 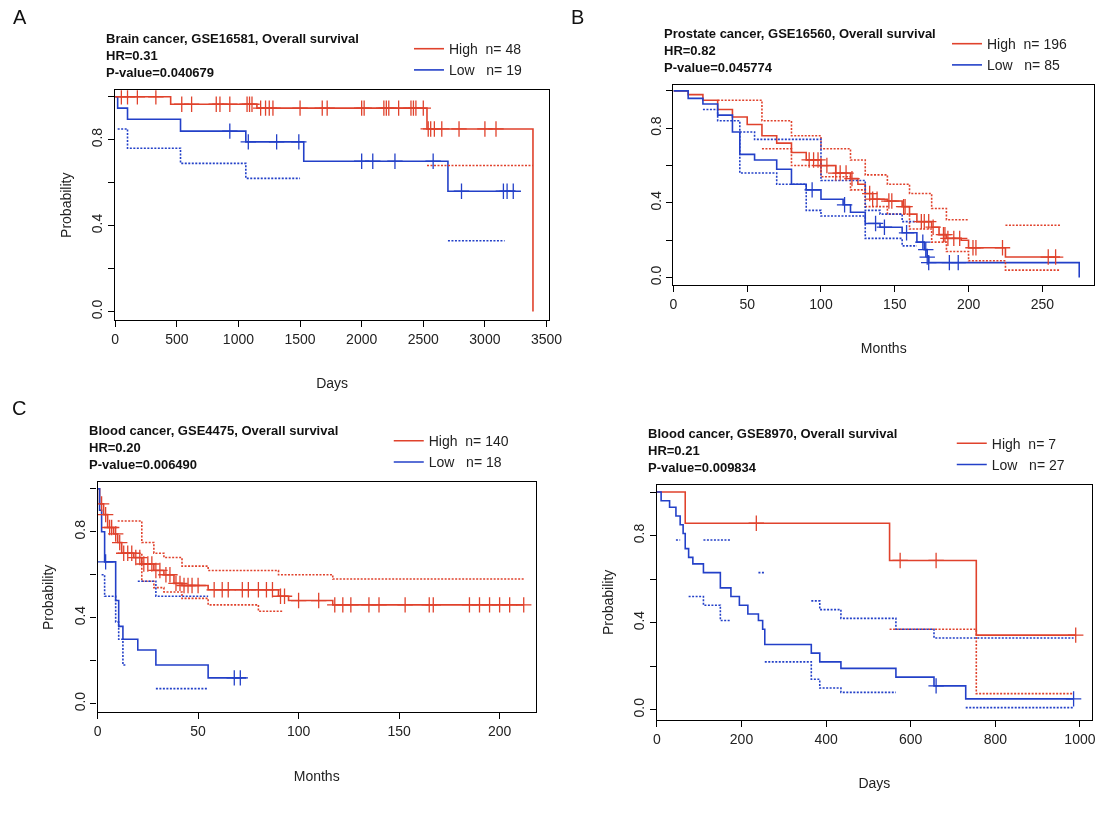 What do you see at coordinates (160, 63) in the screenshot?
I see `chart-subtitle: HR=0.31 P-value=0.040679` at bounding box center [160, 63].